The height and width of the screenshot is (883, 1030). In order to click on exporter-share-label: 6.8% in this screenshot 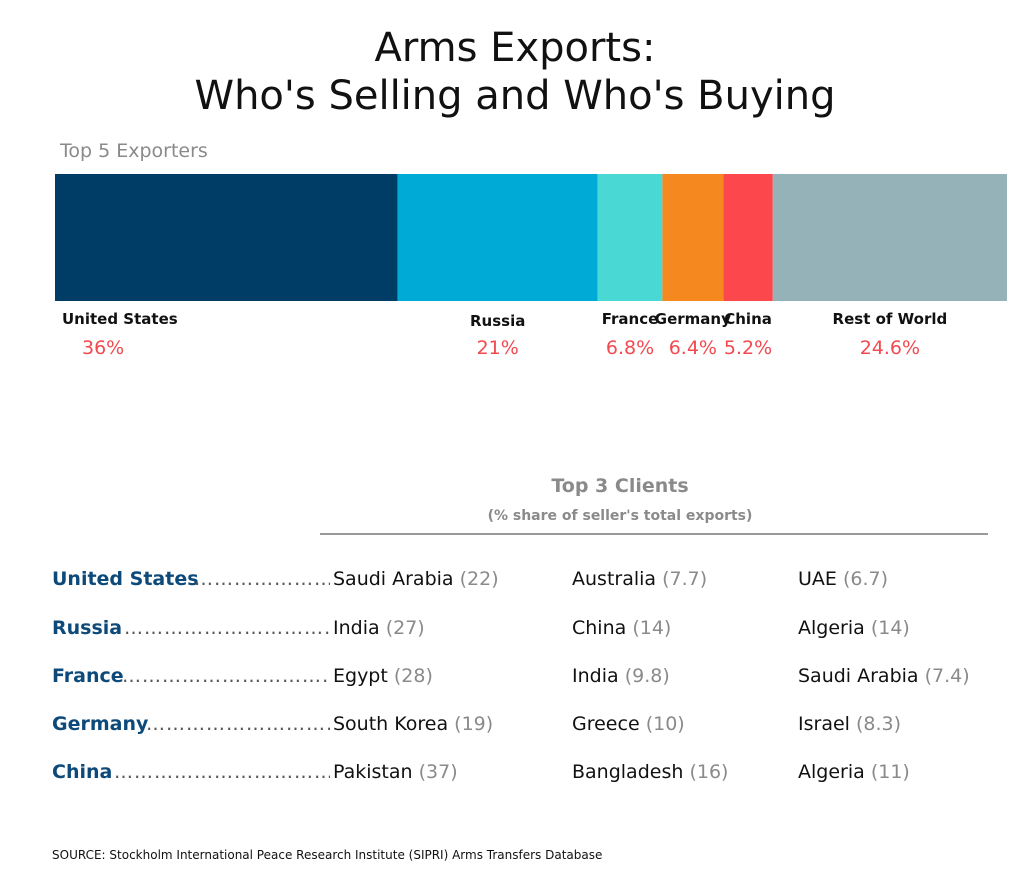, I will do `click(630, 348)`.